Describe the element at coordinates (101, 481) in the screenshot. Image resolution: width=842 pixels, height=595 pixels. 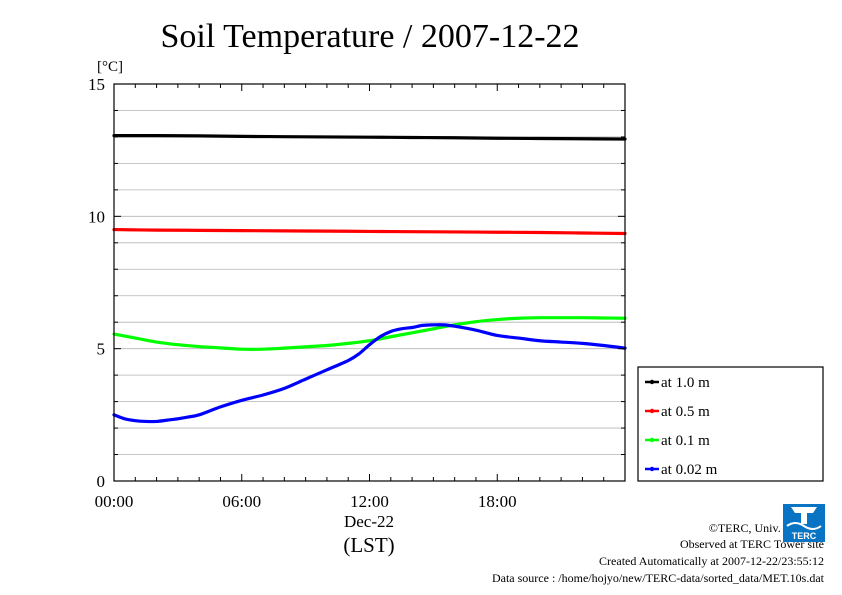
I see `y-tick-label: 0` at that location.